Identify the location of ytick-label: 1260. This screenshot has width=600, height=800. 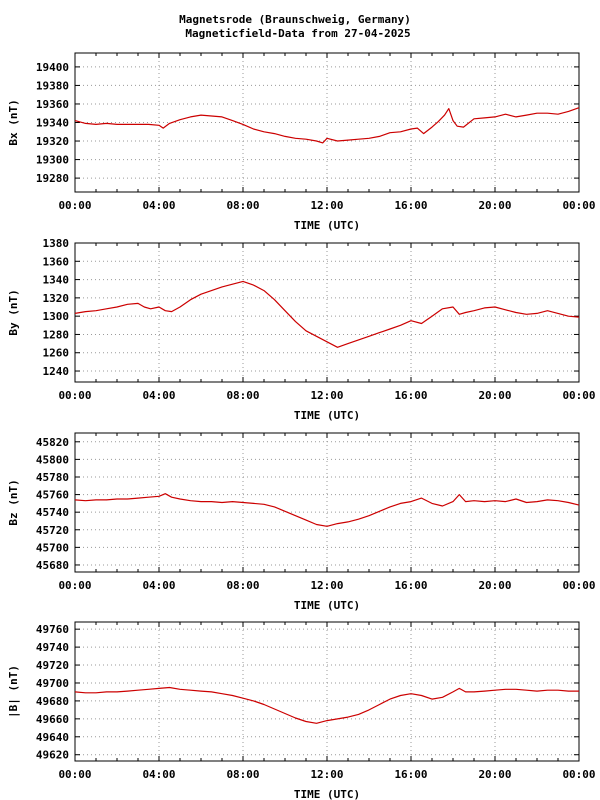
(56, 353).